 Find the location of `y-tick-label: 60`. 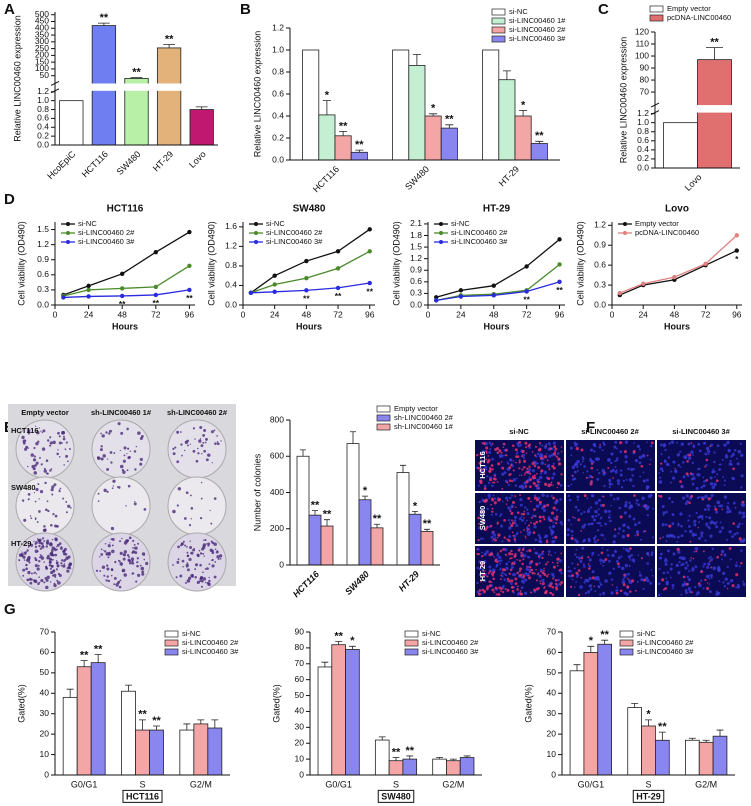

y-tick-label: 60 is located at coordinates (300, 679).